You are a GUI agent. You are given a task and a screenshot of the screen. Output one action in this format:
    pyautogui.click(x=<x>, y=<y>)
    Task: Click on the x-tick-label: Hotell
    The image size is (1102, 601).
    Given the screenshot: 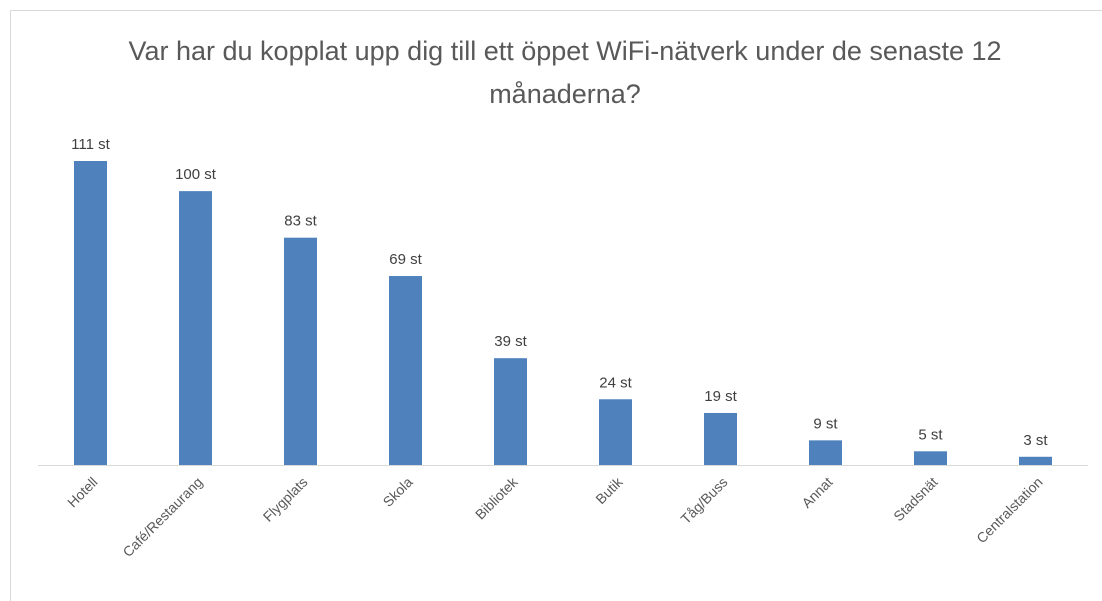 What is the action you would take?
    pyautogui.click(x=82, y=492)
    